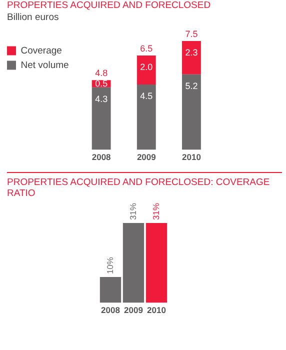 The width and height of the screenshot is (286, 350). Describe the element at coordinates (146, 48) in the screenshot. I see `total-label: 6.5` at that location.